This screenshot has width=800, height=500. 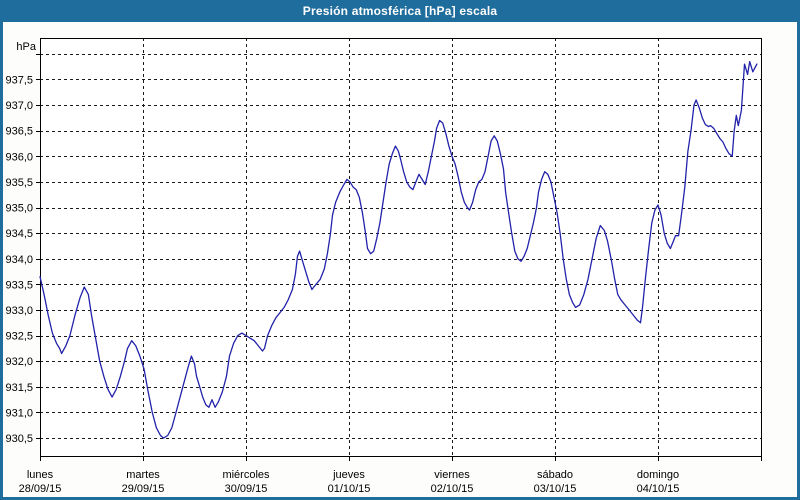 I want to click on day-name-label: viernes, so click(x=452, y=475).